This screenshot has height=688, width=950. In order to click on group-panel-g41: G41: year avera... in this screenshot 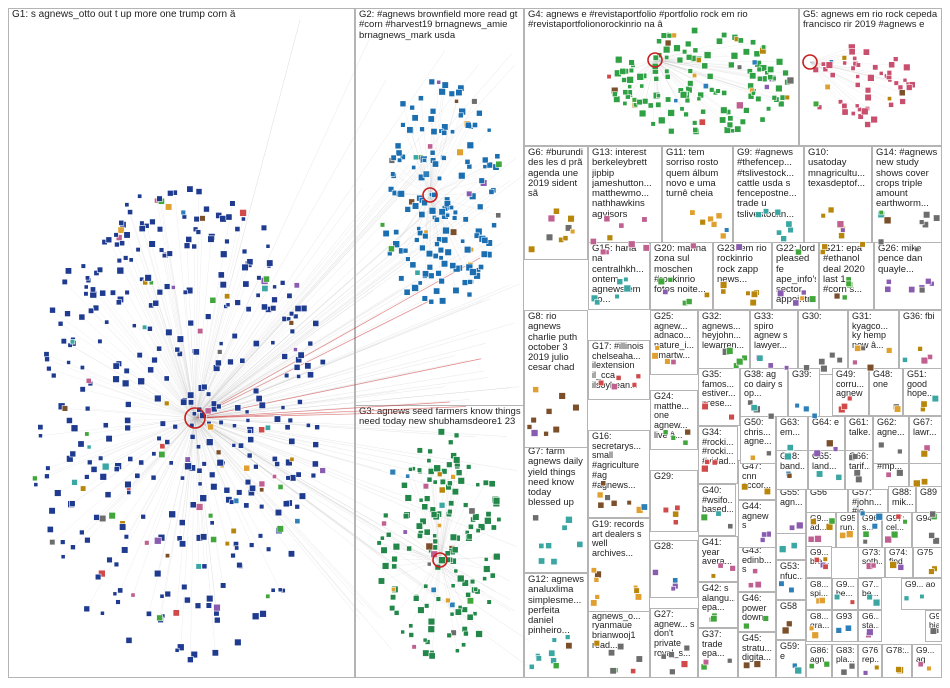, I will do `click(718, 559)`.